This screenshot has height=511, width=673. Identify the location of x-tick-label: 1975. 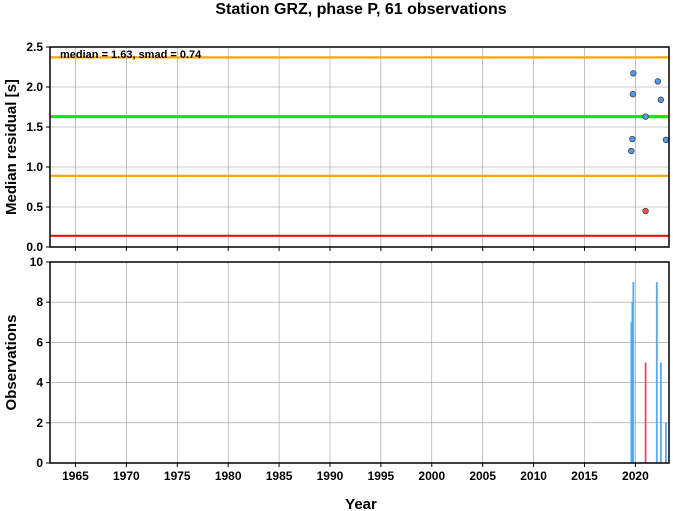
(177, 476).